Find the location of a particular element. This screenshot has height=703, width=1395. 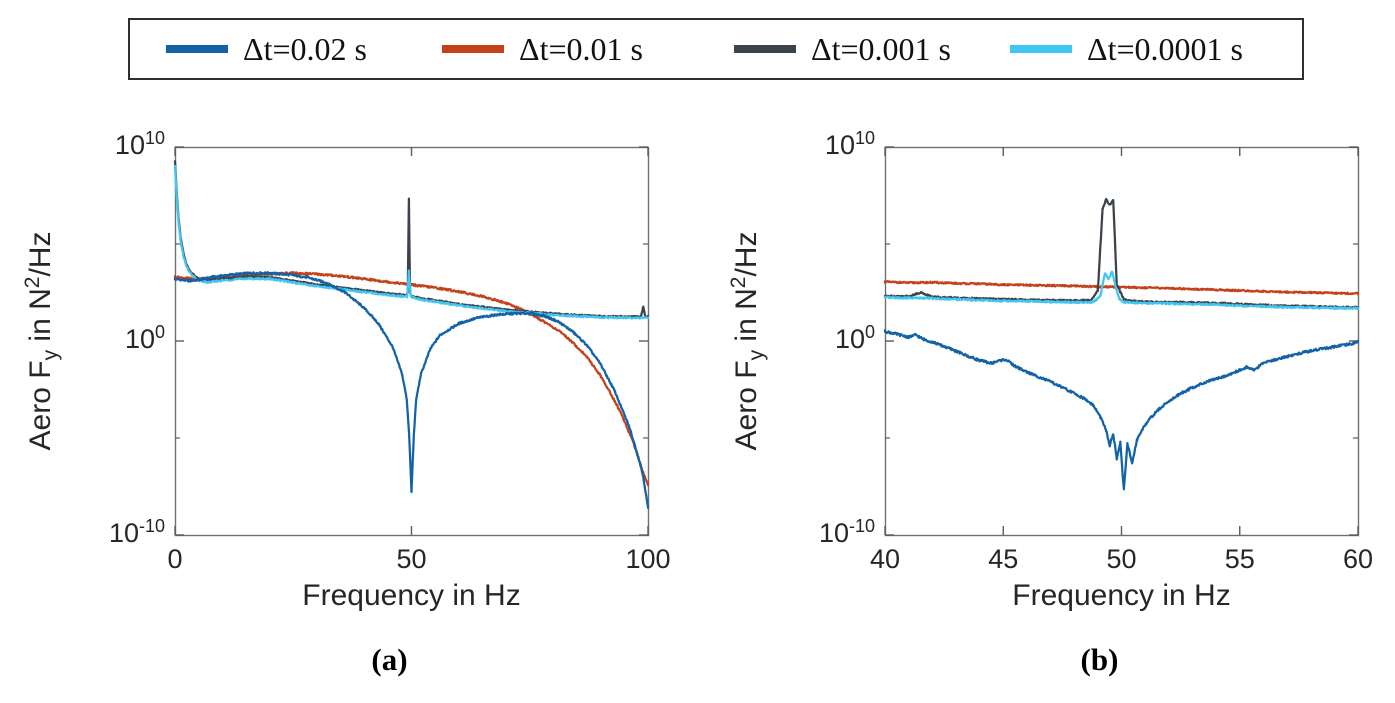

legend-item-4: Δt=0.0001 s is located at coordinates (1126, 49).